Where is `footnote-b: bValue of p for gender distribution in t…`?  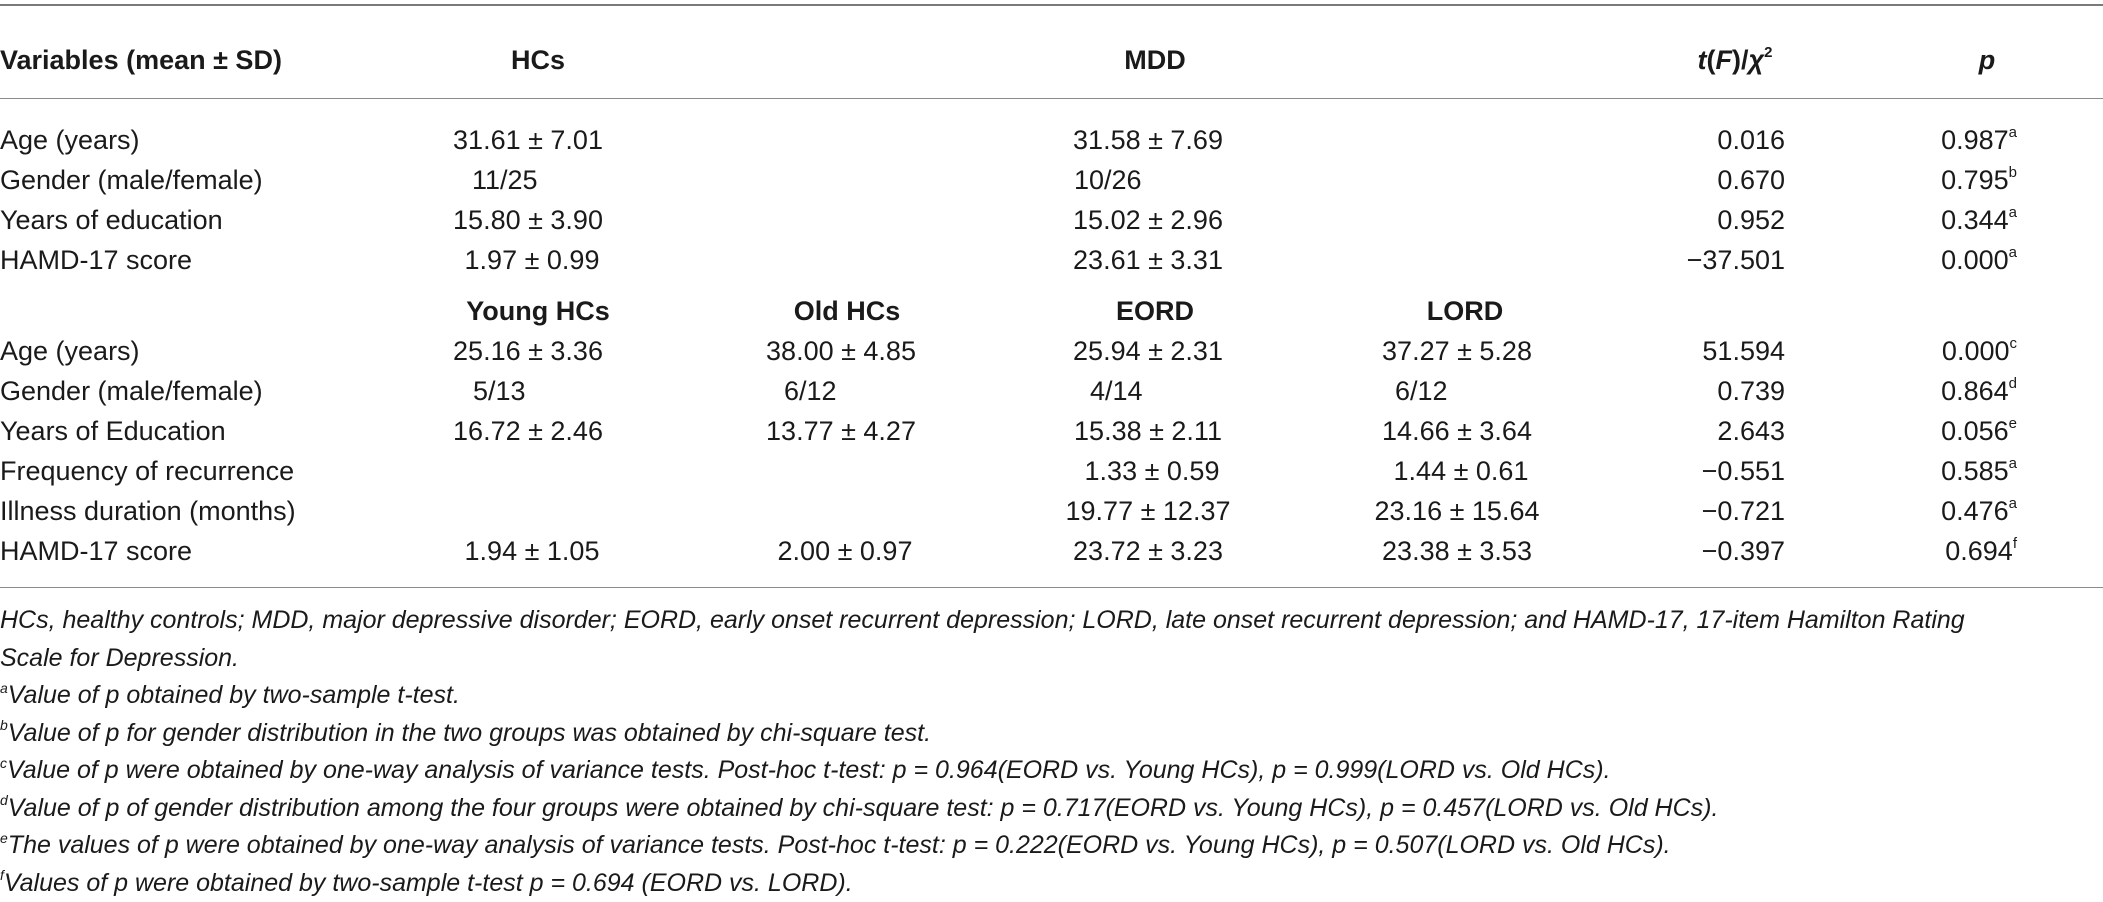
footnote-b: bValue of p for gender distribution in t… is located at coordinates (1045, 734).